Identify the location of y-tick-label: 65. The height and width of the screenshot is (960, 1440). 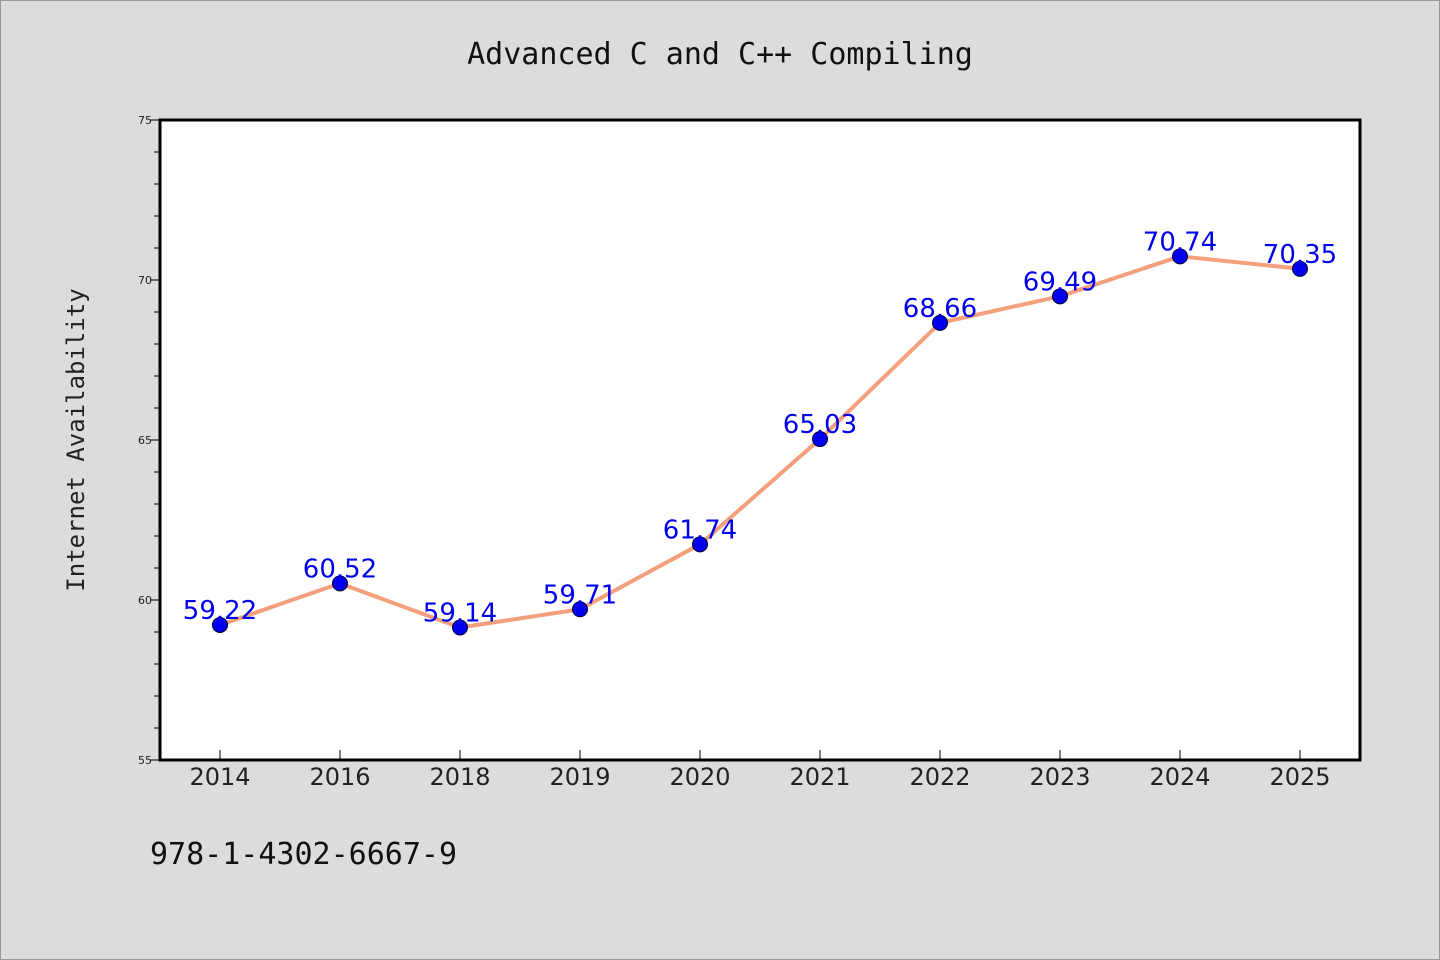
(145, 440).